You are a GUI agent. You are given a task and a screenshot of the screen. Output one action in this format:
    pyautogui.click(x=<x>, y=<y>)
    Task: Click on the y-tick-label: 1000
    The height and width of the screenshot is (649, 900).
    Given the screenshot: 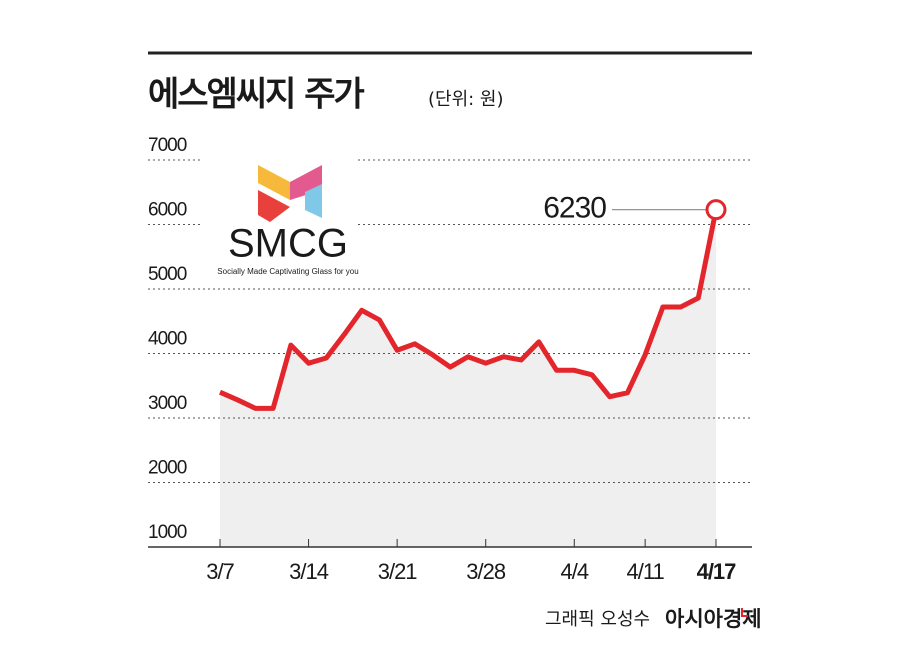 What is the action you would take?
    pyautogui.click(x=167, y=532)
    